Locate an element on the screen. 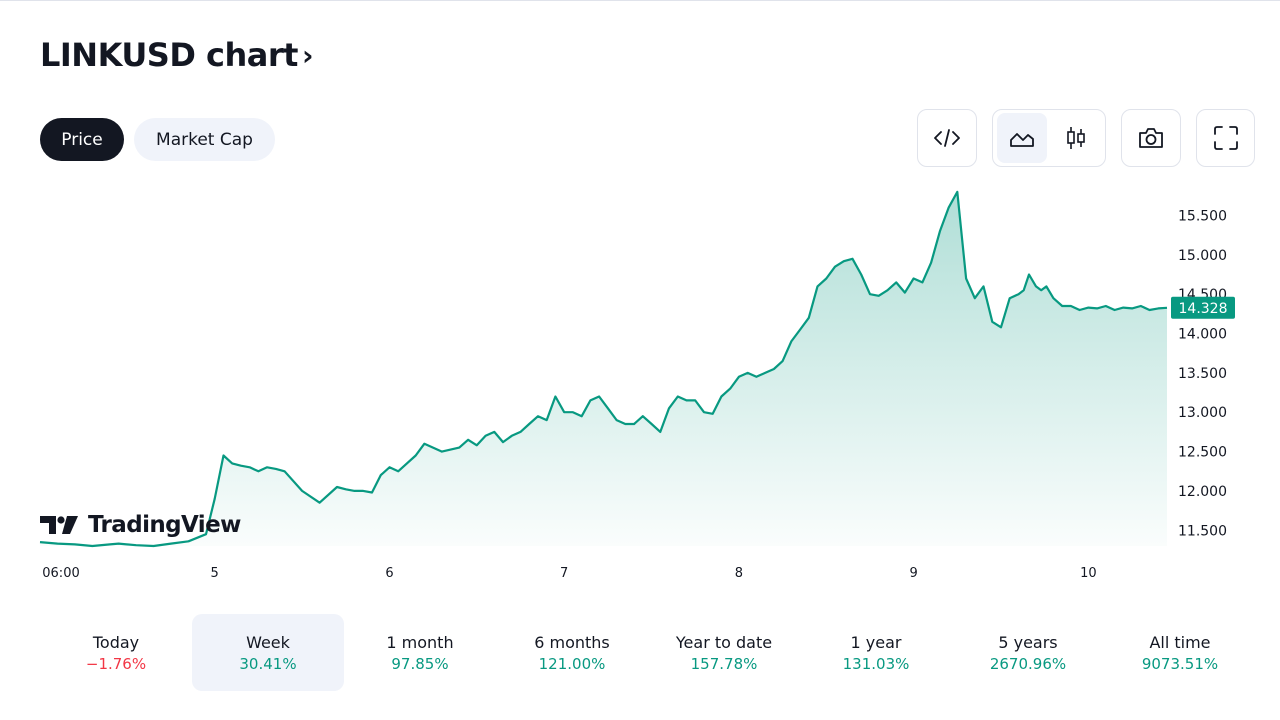  tradingview-logo: TradingView is located at coordinates (140, 525).